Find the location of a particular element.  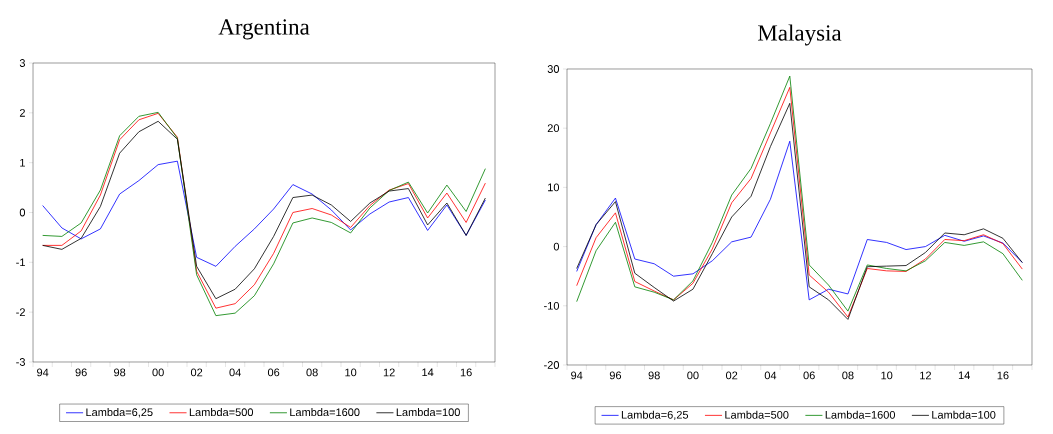

y-tick-label: -3 is located at coordinates (20, 362).